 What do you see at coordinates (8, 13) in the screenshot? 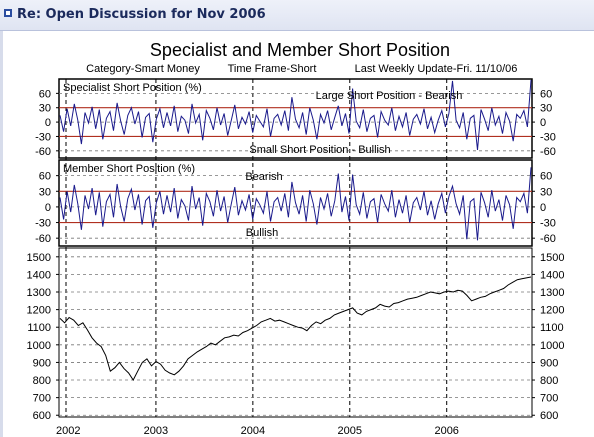
I see `document-icon` at bounding box center [8, 13].